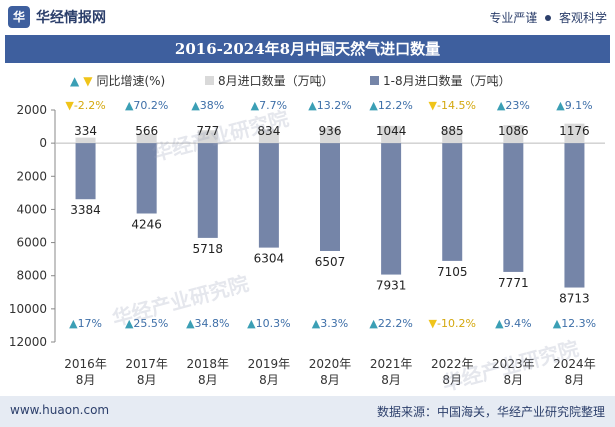 The width and height of the screenshot is (615, 427). I want to click on slogan: 专业严谨 客观科学, so click(548, 17).